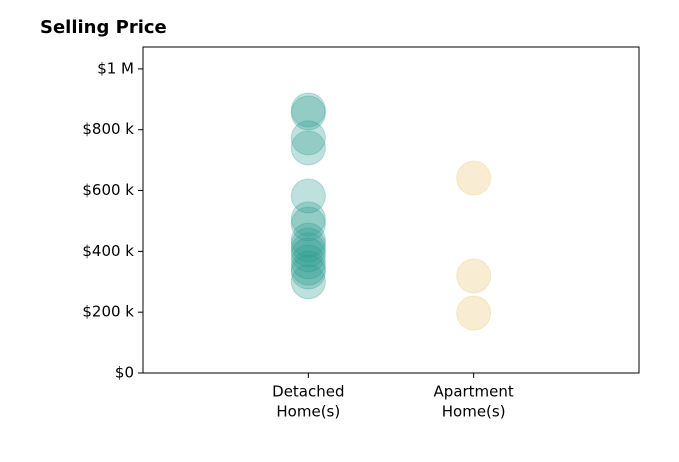 The height and width of the screenshot is (462, 679). What do you see at coordinates (124, 373) in the screenshot?
I see `y-tick-label: $0` at bounding box center [124, 373].